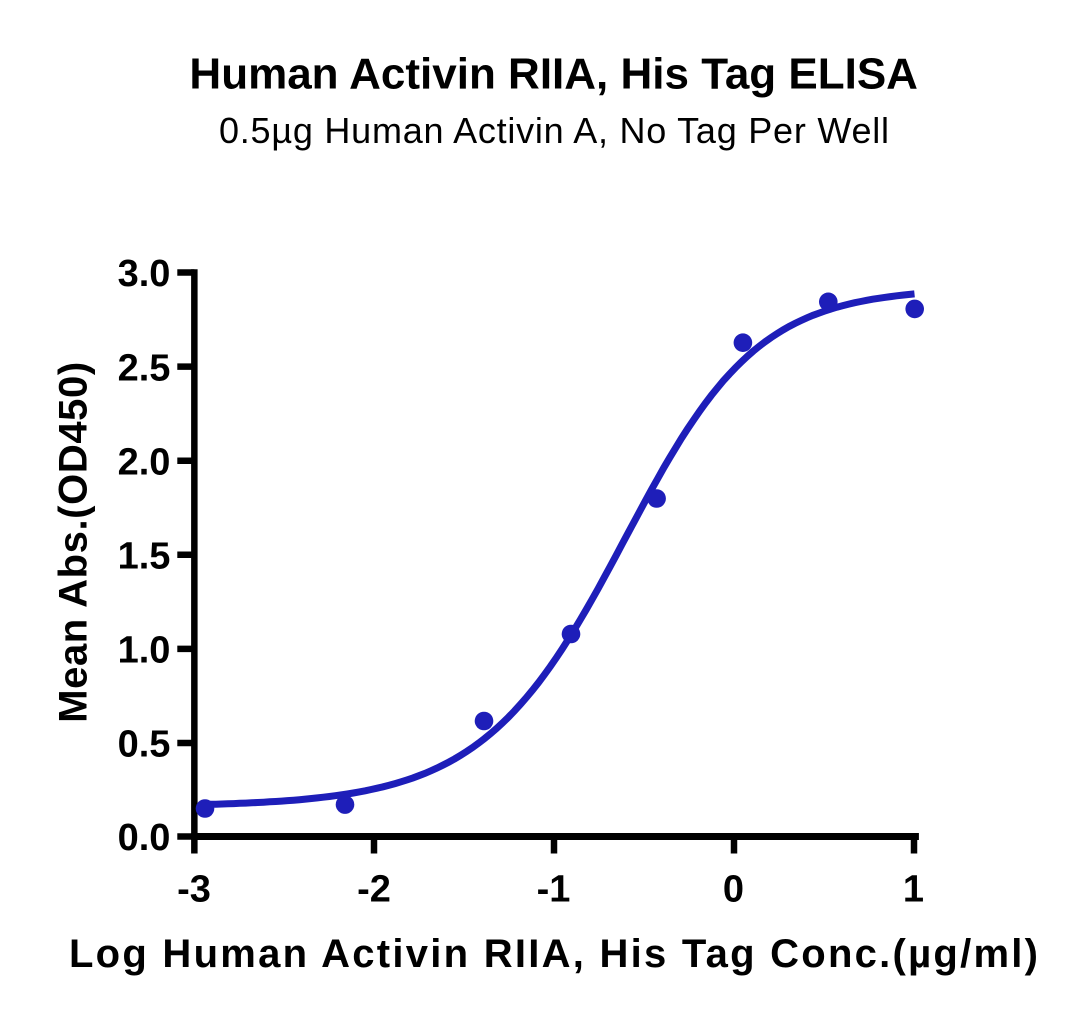  I want to click on svg-text: 3.0, so click(144, 274).